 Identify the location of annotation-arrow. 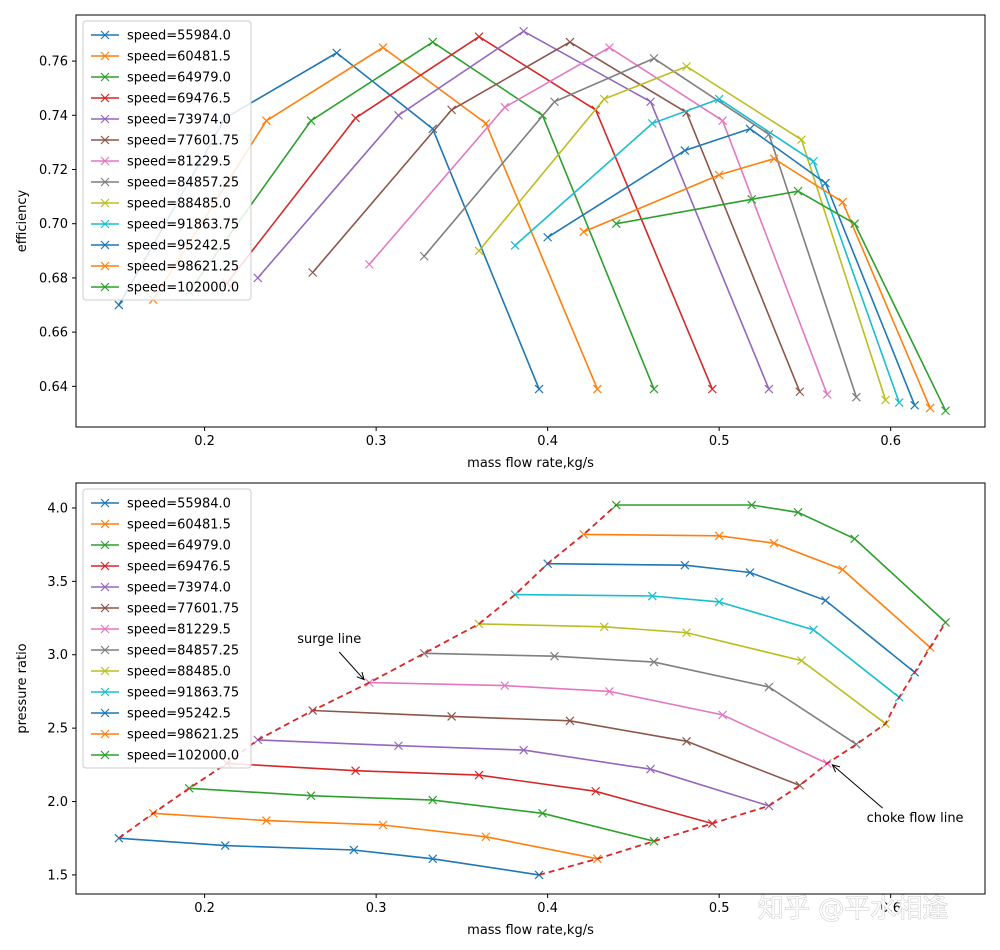
(857, 786).